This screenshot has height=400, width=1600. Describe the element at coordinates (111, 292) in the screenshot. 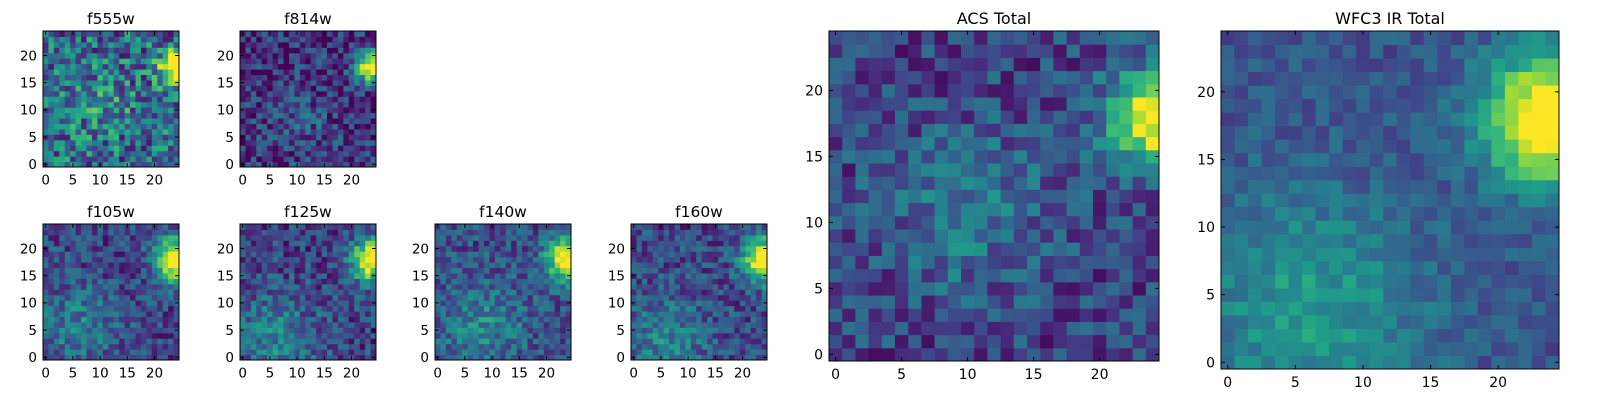

I see `axes-frame-f105w` at that location.